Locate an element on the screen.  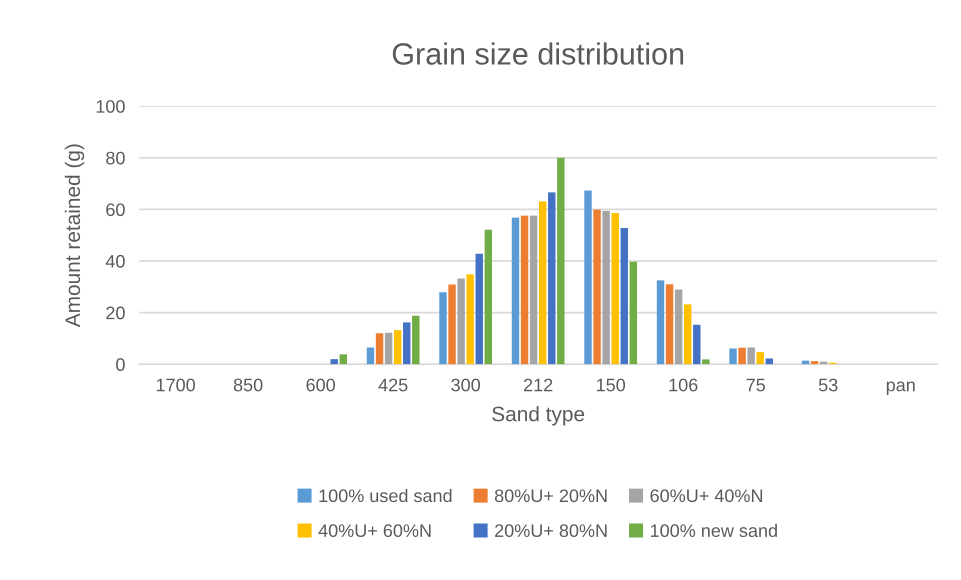
y-tick-label: 60 is located at coordinates (115, 209).